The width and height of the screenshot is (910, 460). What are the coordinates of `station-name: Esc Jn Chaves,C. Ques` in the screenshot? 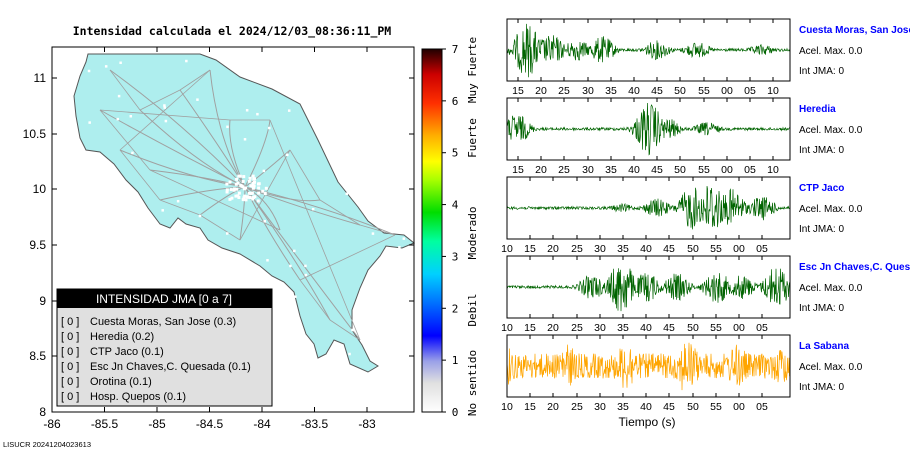 It's located at (854, 267).